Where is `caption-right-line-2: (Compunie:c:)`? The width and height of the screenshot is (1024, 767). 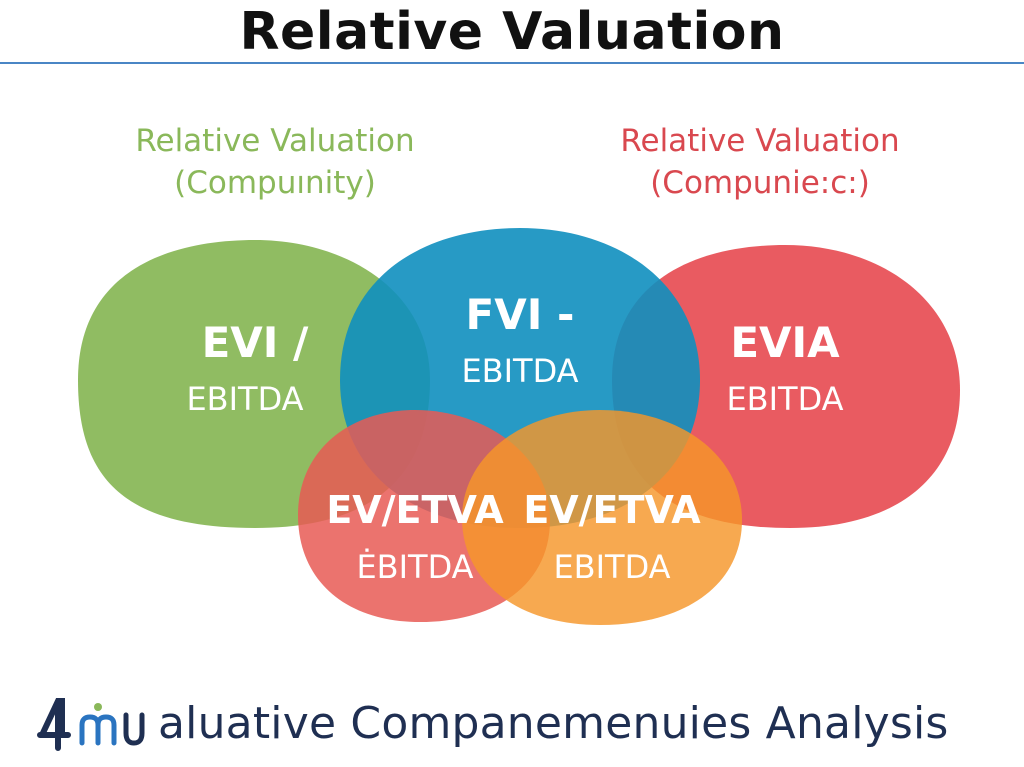 caption-right-line-2: (Compunie:c:) is located at coordinates (760, 183).